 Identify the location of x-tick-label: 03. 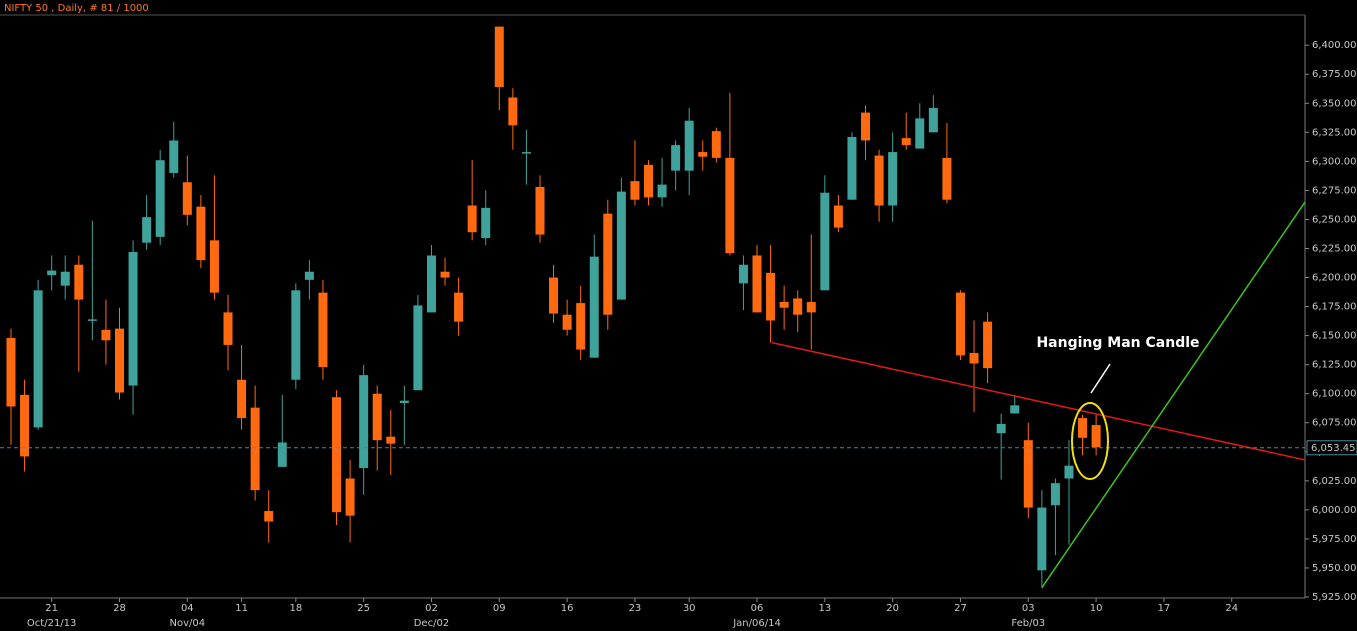
(1028, 608).